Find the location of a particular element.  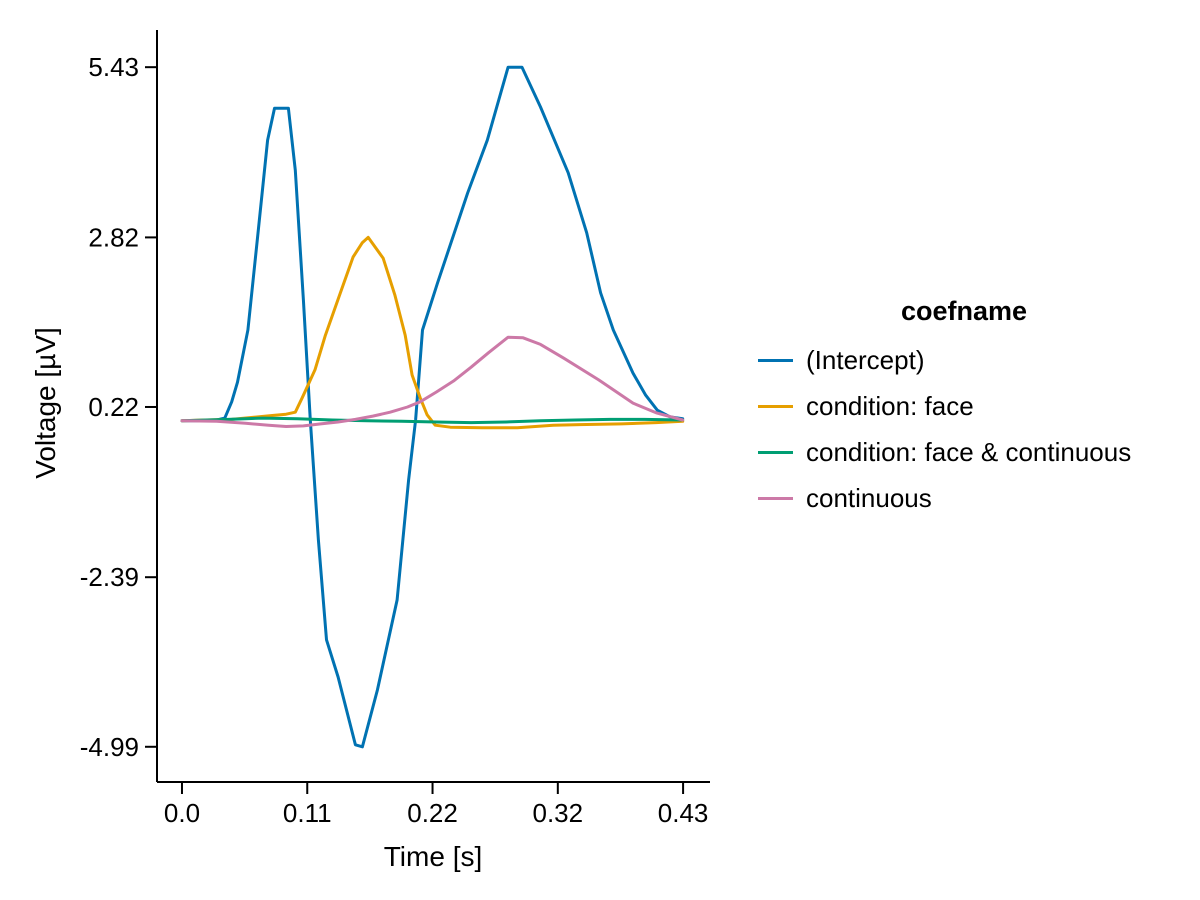

legend-item: (Intercept) is located at coordinates (964, 360).